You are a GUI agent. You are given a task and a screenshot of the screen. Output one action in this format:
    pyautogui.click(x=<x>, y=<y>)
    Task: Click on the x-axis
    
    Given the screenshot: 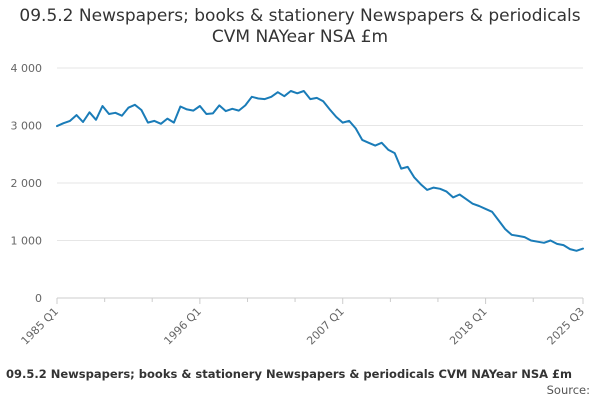 What is the action you would take?
    pyautogui.click(x=320, y=300)
    